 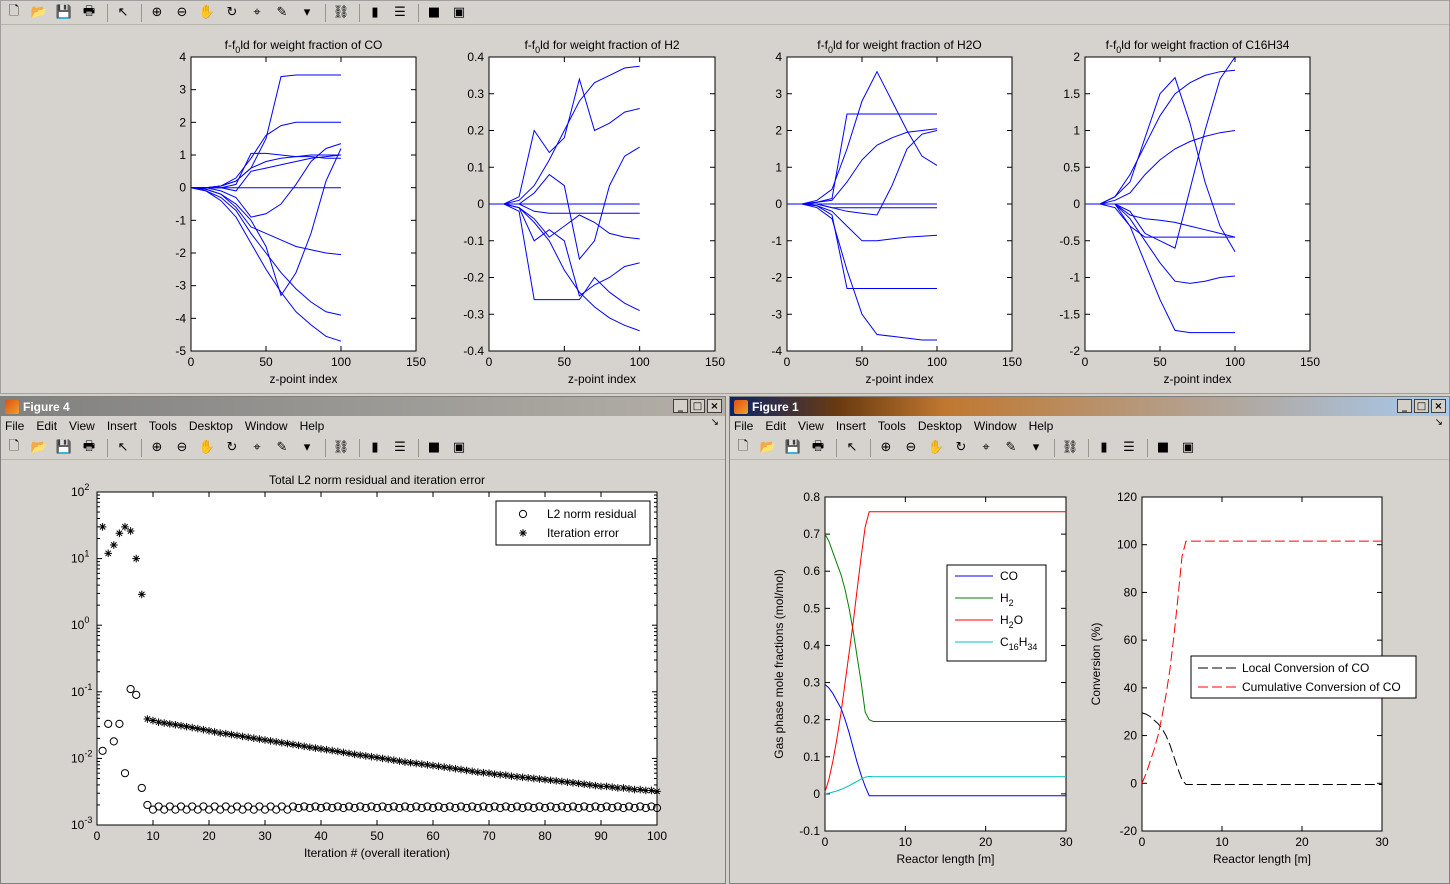 What do you see at coordinates (1011, 625) in the screenshot?
I see `legend-subscript: 2` at bounding box center [1011, 625].